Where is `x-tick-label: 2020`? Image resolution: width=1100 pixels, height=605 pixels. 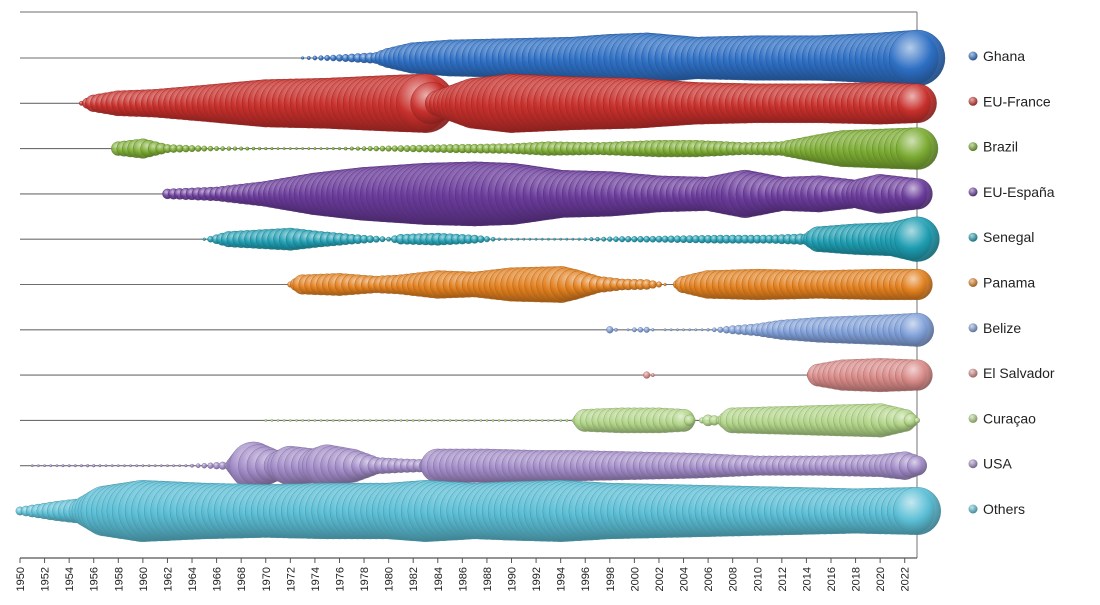
x-tick-label: 2020 is located at coordinates (881, 579).